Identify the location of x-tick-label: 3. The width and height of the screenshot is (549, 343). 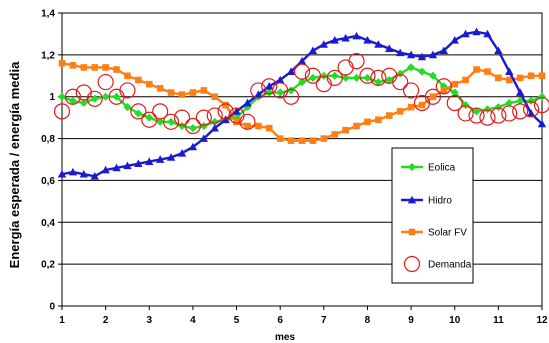
(149, 320).